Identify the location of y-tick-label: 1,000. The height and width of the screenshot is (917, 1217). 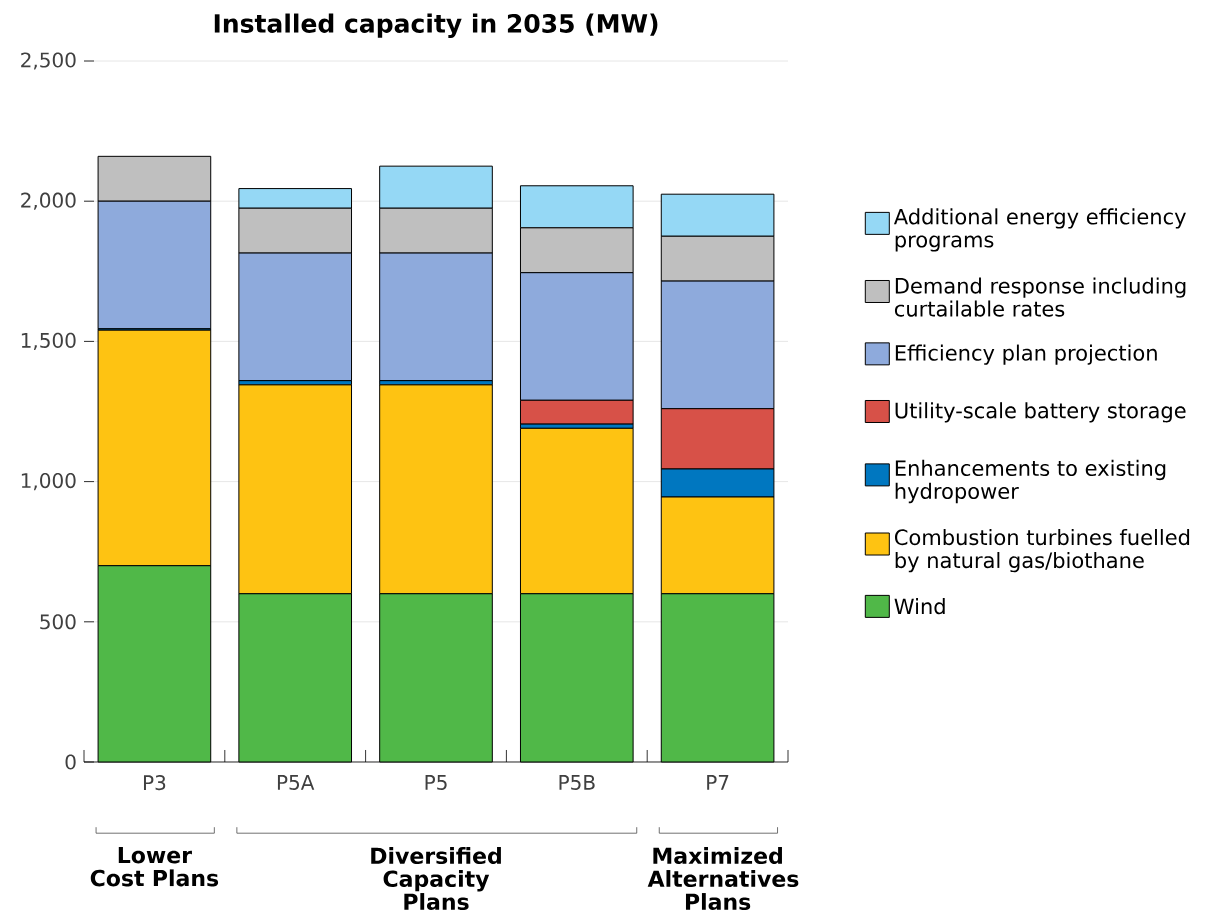
(48, 482).